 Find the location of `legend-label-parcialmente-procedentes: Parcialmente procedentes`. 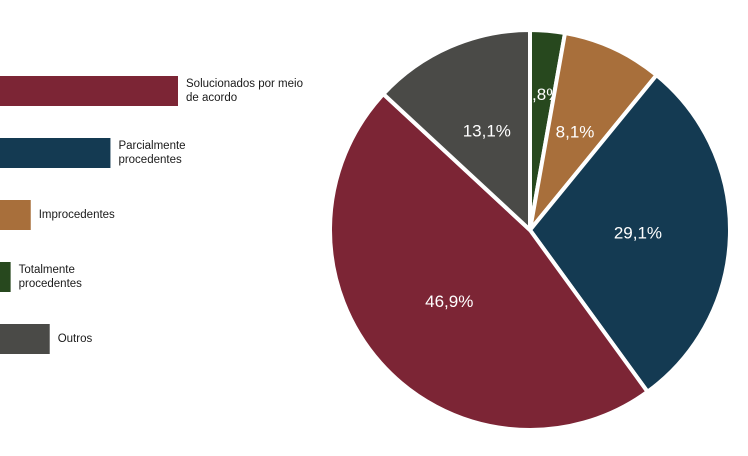

legend-label-parcialmente-procedentes: Parcialmente procedentes is located at coordinates (151, 153).